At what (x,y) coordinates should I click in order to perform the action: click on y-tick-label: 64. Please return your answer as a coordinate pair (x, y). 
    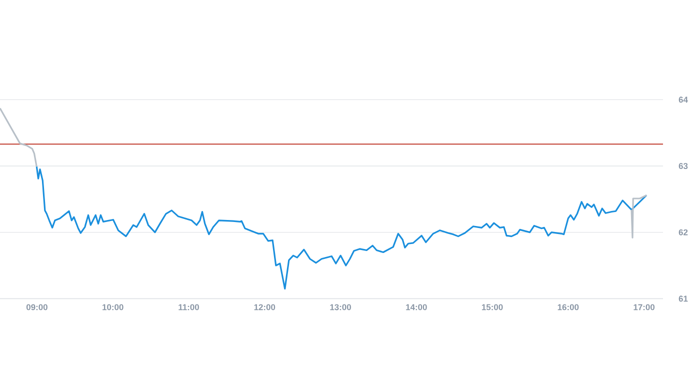
    Looking at the image, I should click on (683, 99).